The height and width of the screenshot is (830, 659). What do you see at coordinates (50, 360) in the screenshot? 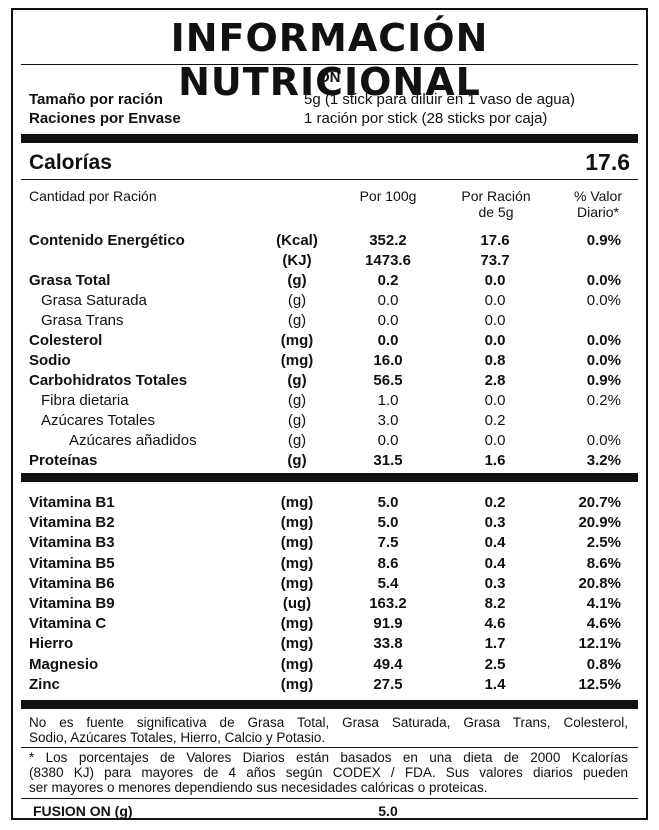
I see `nutrient-name: Sodio` at bounding box center [50, 360].